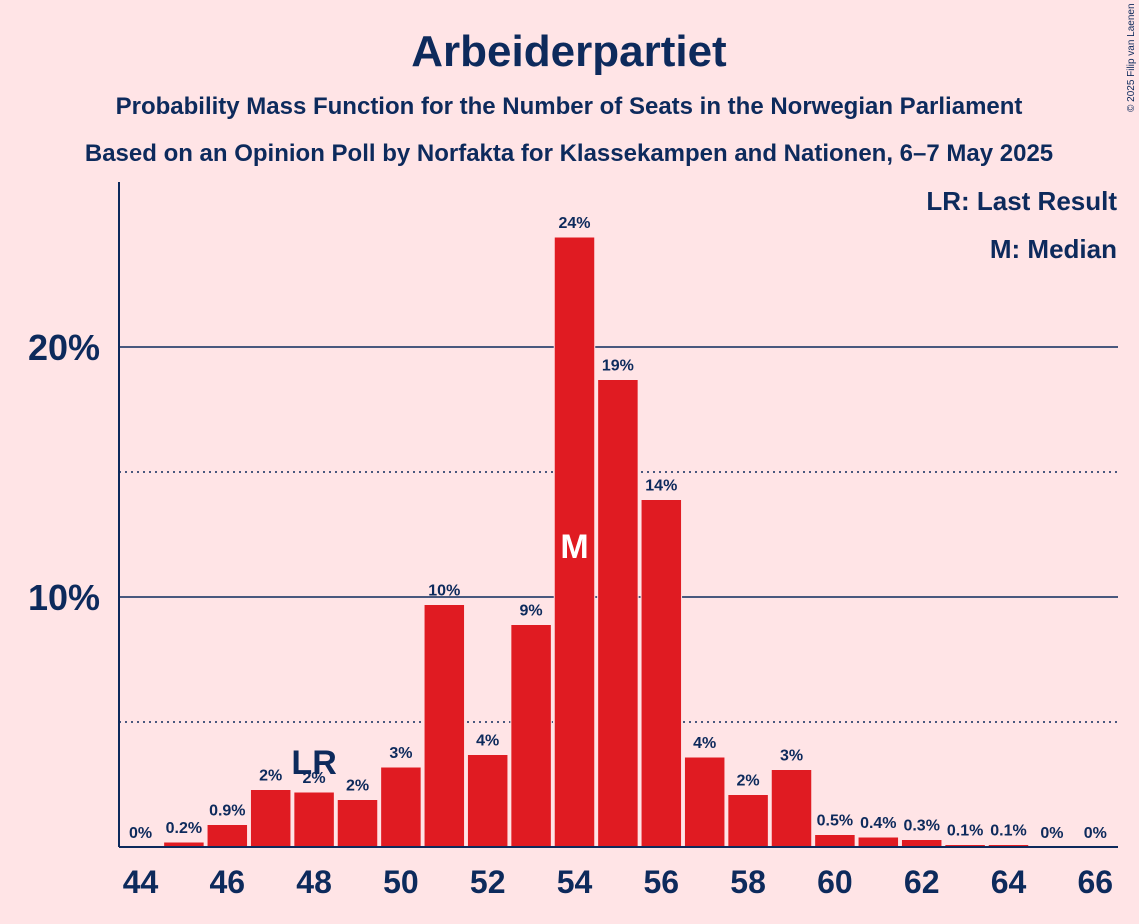 The image size is (1139, 924). I want to click on x-tick-52: 52, so click(488, 882).